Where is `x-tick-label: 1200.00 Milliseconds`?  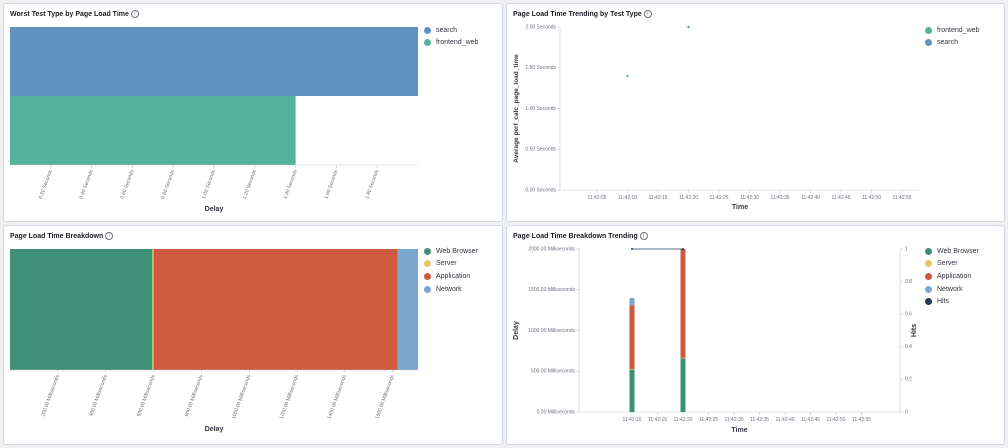
x-tick-label: 1200.00 Milliseconds is located at coordinates (290, 397).